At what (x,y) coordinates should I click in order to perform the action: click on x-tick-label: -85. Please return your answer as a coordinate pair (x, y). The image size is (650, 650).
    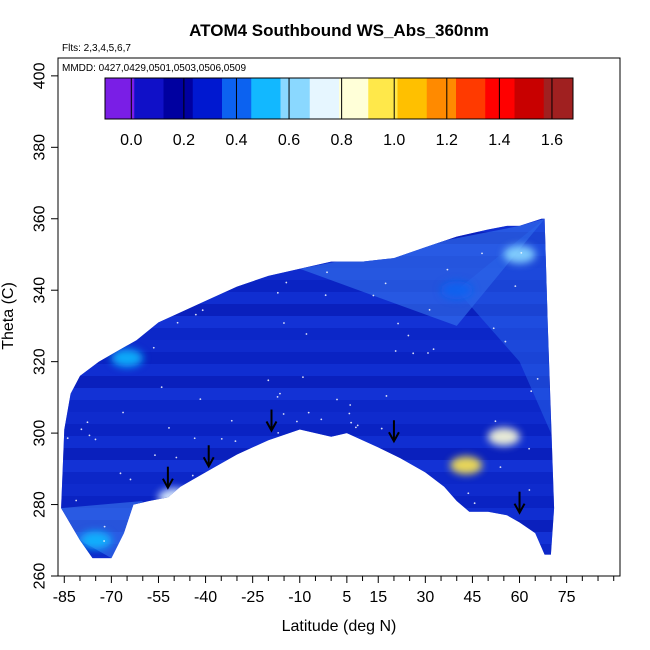
    Looking at the image, I should click on (64, 597).